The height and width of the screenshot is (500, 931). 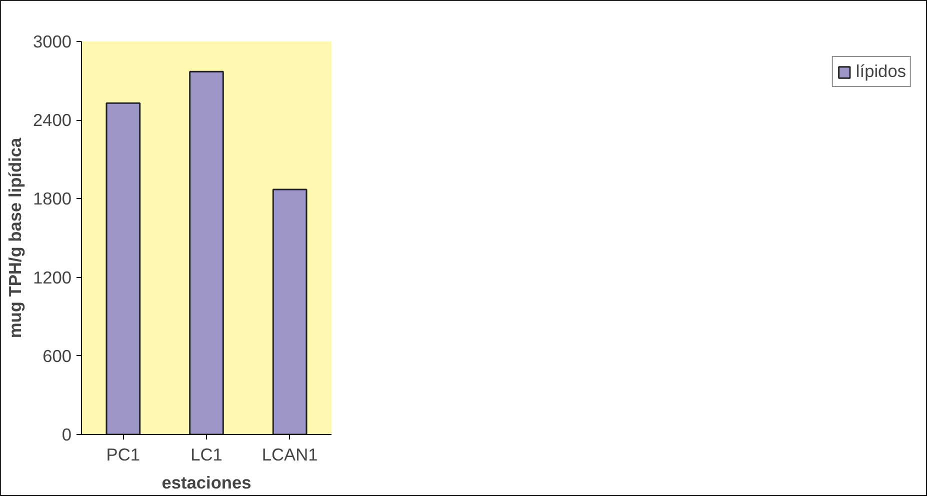 What do you see at coordinates (123, 454) in the screenshot?
I see `x-tick-label: PC1` at bounding box center [123, 454].